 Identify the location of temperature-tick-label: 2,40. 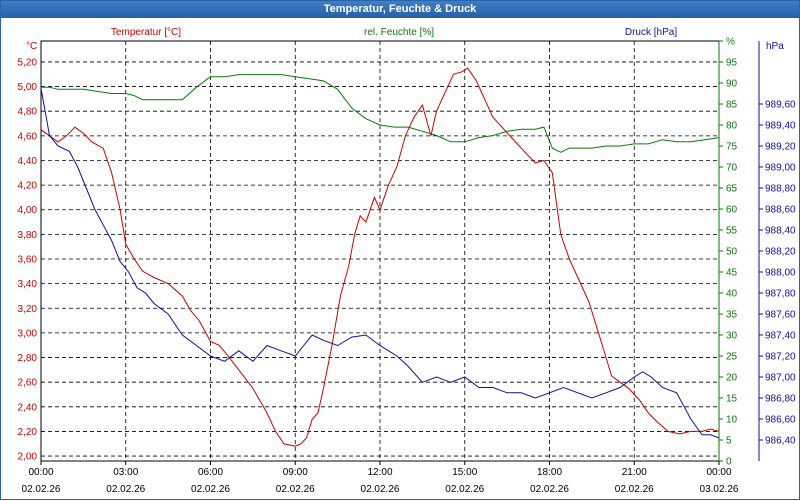
(28, 407).